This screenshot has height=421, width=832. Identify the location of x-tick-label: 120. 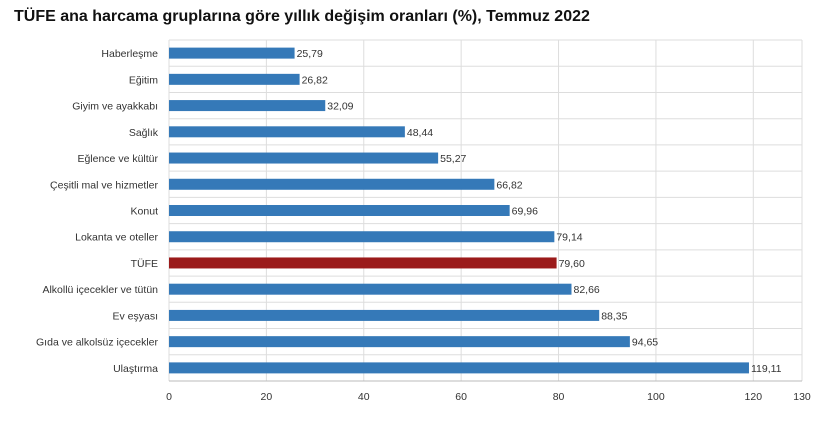
(754, 397).